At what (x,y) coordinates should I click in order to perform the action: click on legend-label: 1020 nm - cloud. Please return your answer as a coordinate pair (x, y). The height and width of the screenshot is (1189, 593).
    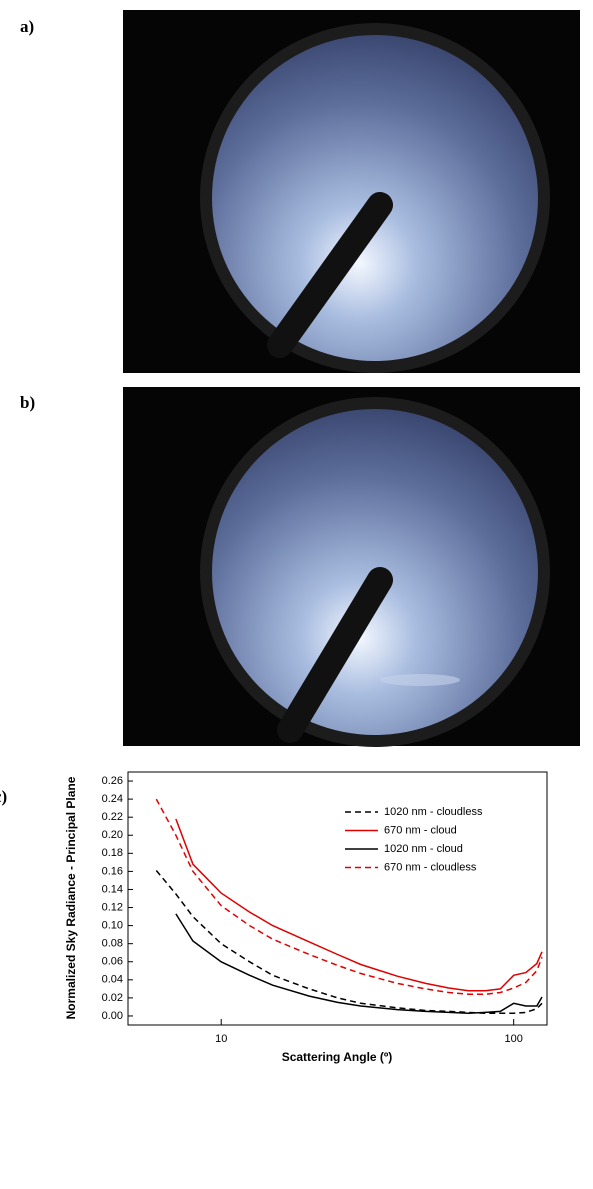
    Looking at the image, I should click on (423, 849).